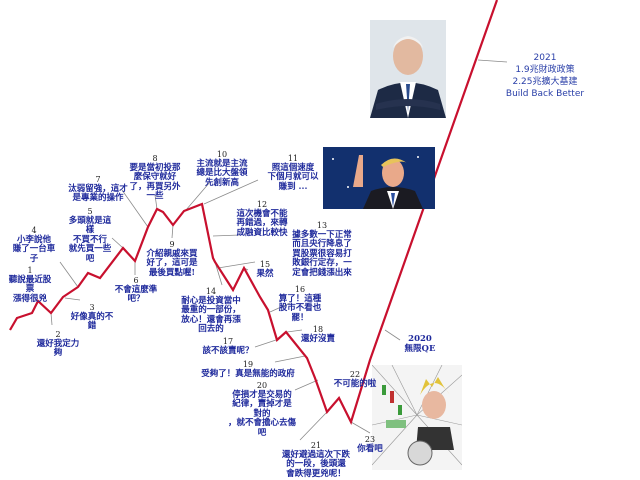 This screenshot has width=640, height=480. Describe the element at coordinates (30, 279) in the screenshot. I see `annotation-text: 聽說最近股` at that location.